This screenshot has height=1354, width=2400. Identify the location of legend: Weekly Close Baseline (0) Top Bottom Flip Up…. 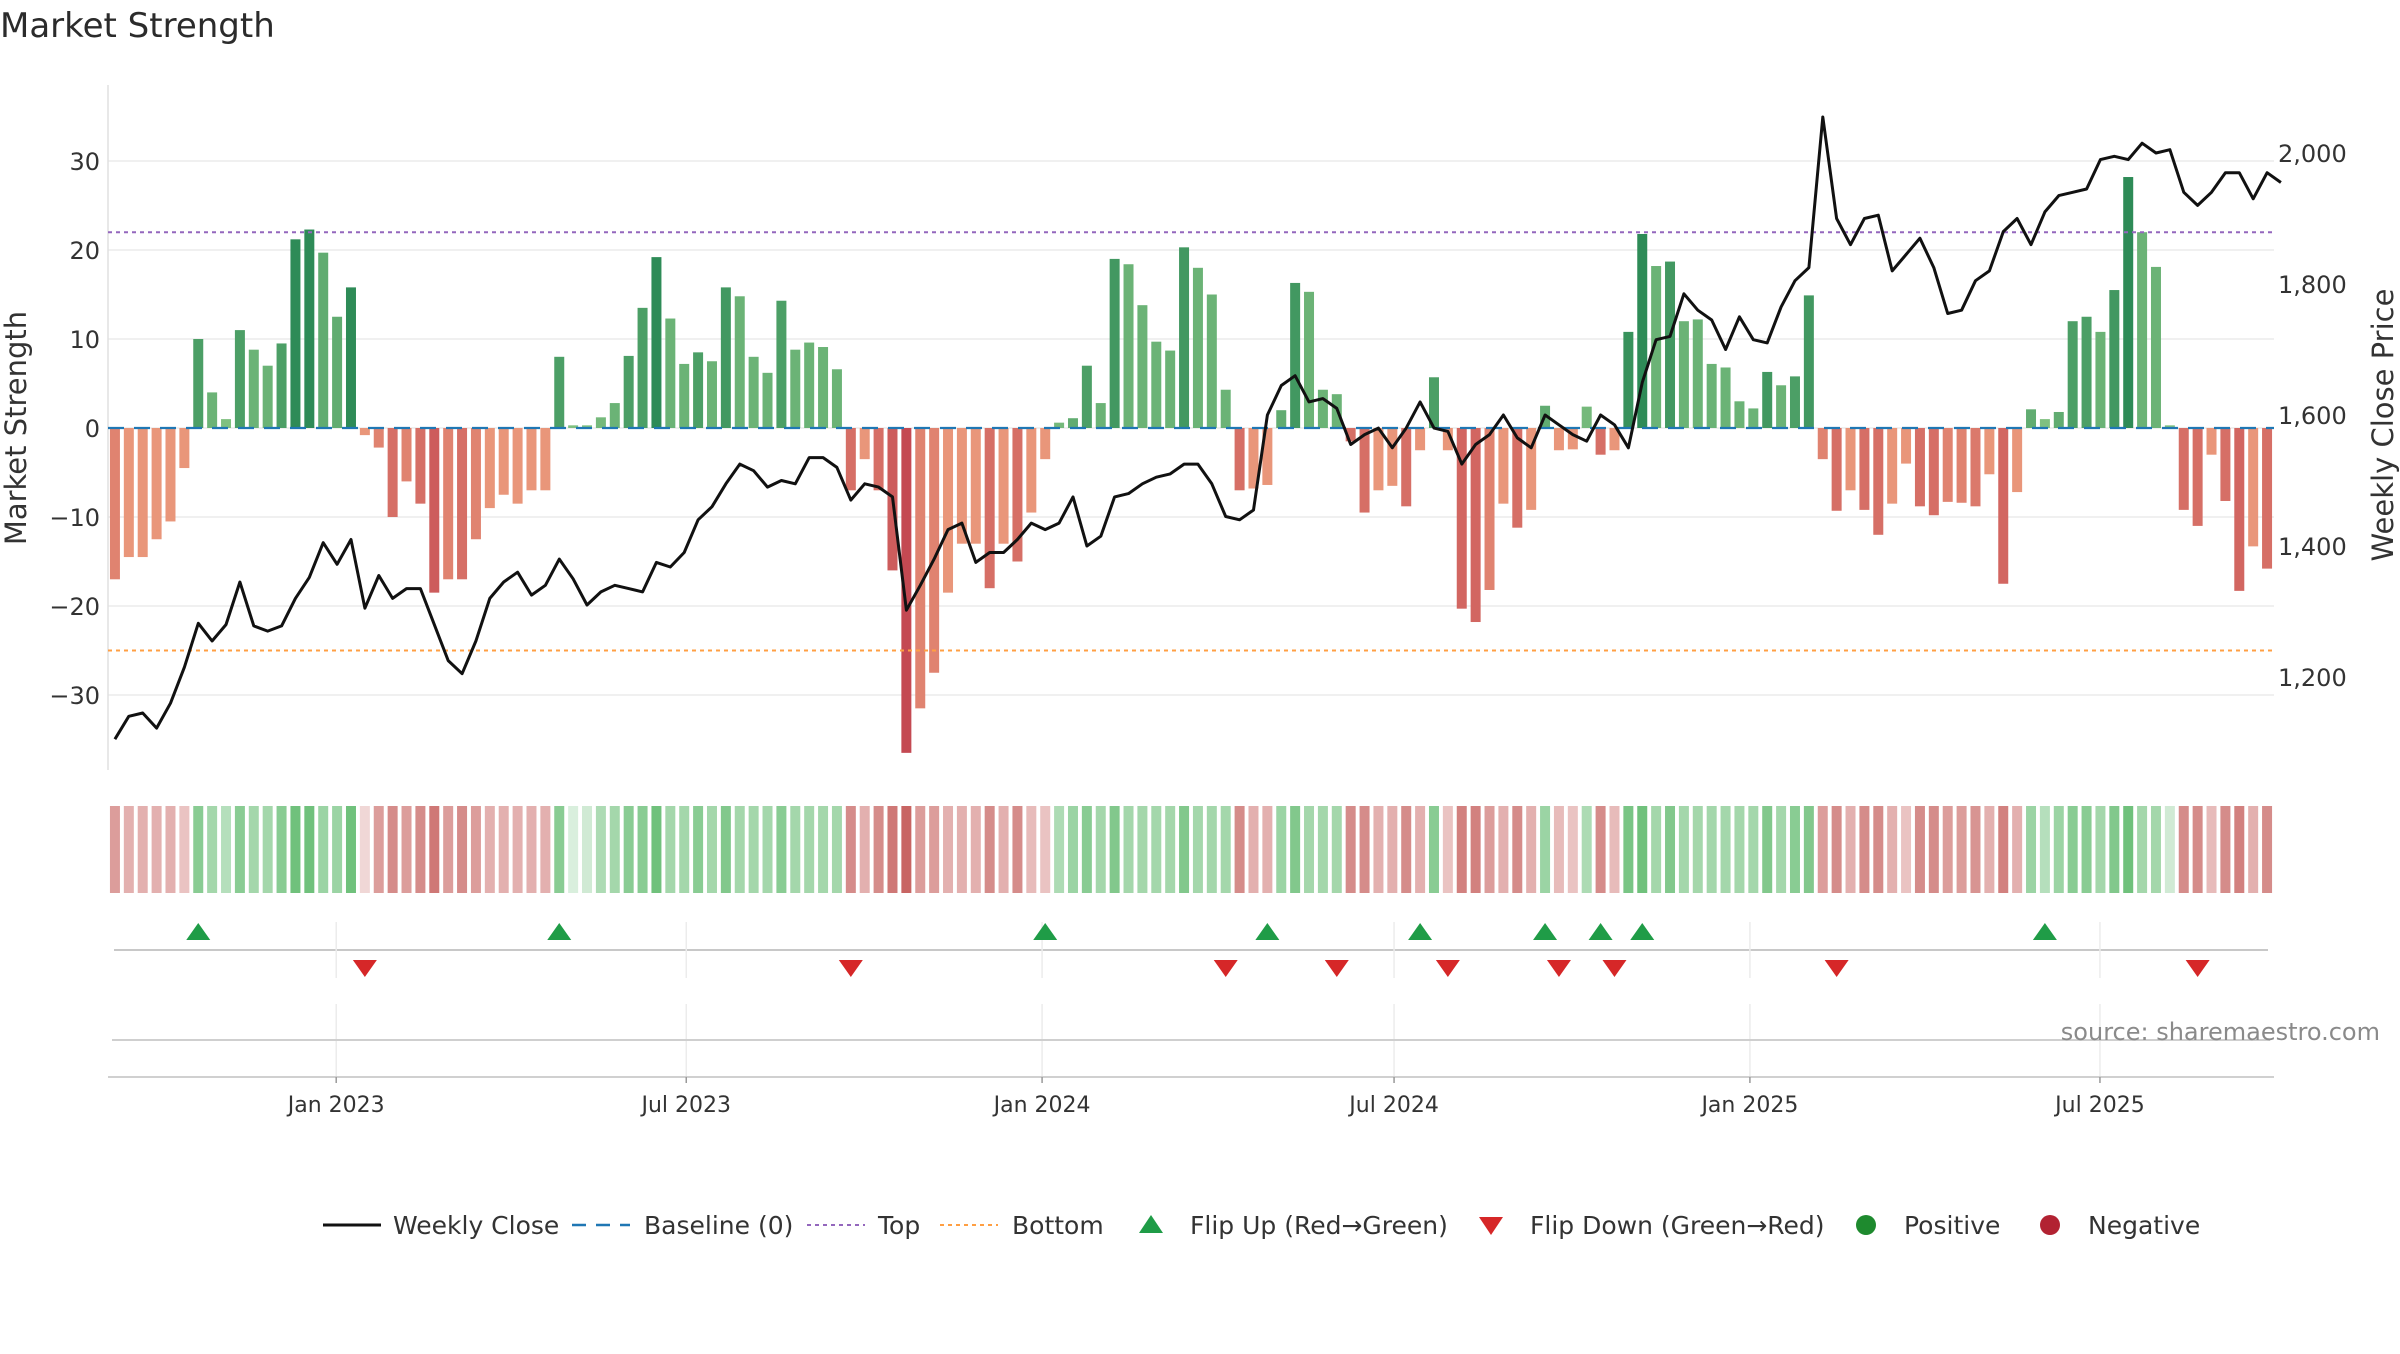
(1261, 1225).